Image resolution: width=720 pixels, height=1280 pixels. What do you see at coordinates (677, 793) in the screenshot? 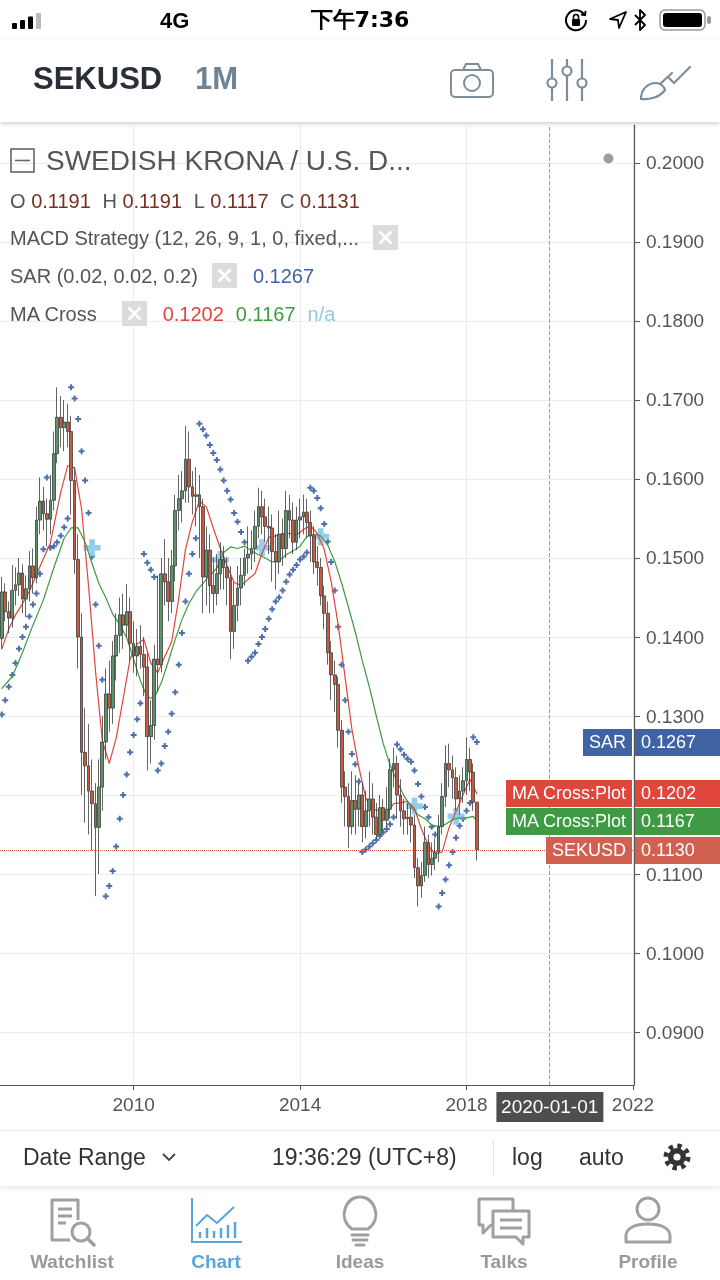
I see `text: 0.1202` at bounding box center [677, 793].